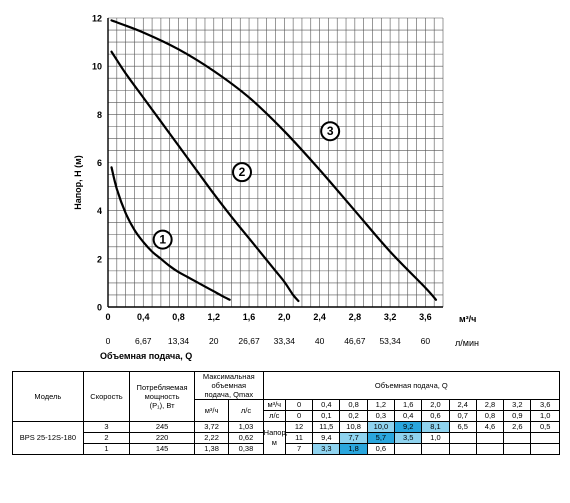  I want to click on curve-label-number: 3, so click(330, 131).